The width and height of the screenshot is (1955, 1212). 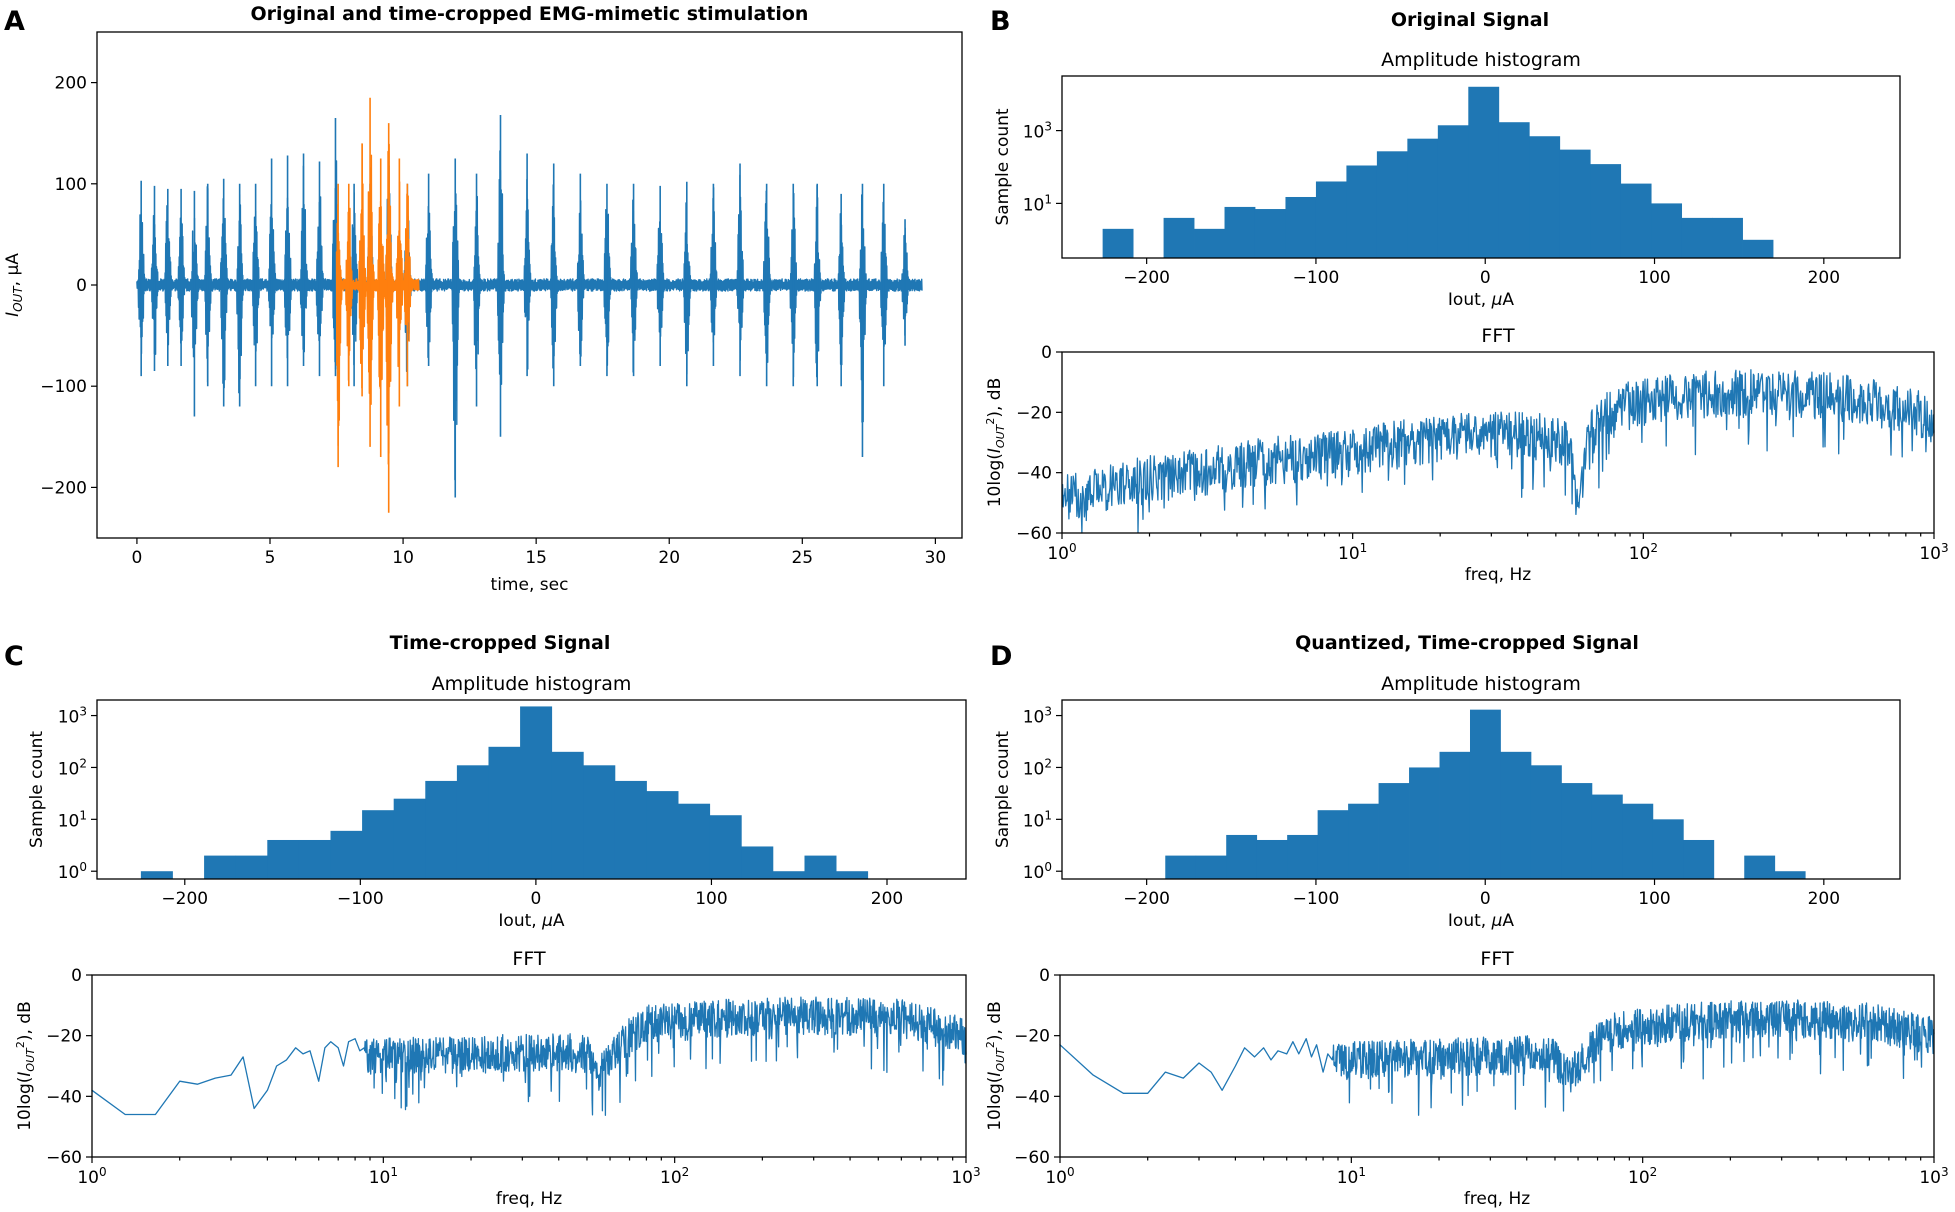 What do you see at coordinates (403, 558) in the screenshot?
I see `x-tick-label: 10` at bounding box center [403, 558].